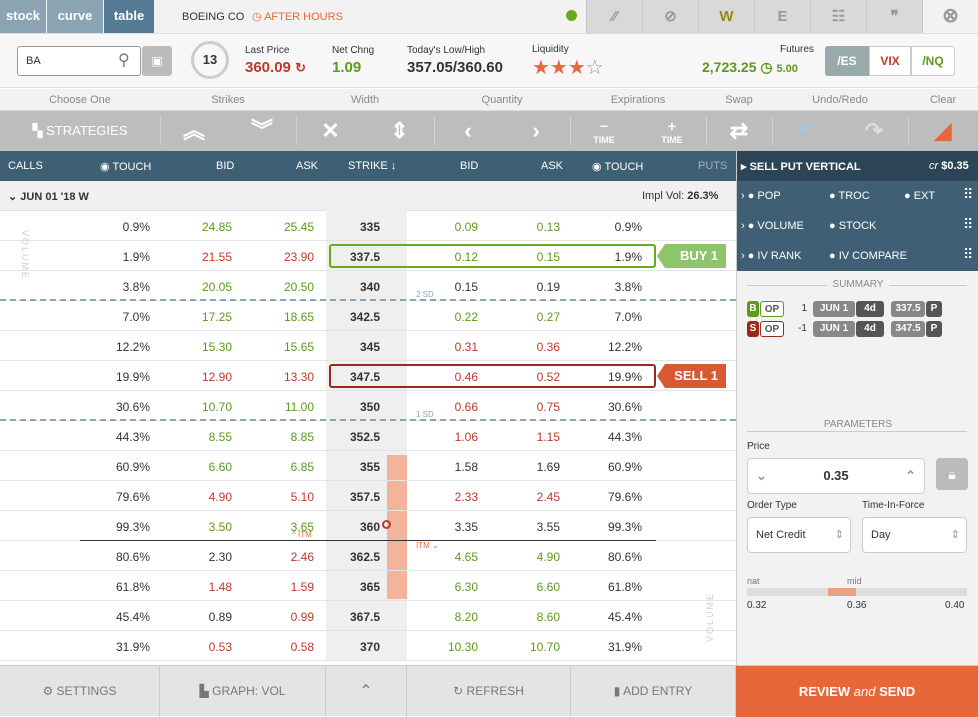 The height and width of the screenshot is (717, 978). Describe the element at coordinates (364, 257) in the screenshot. I see `strike: 337.5` at that location.